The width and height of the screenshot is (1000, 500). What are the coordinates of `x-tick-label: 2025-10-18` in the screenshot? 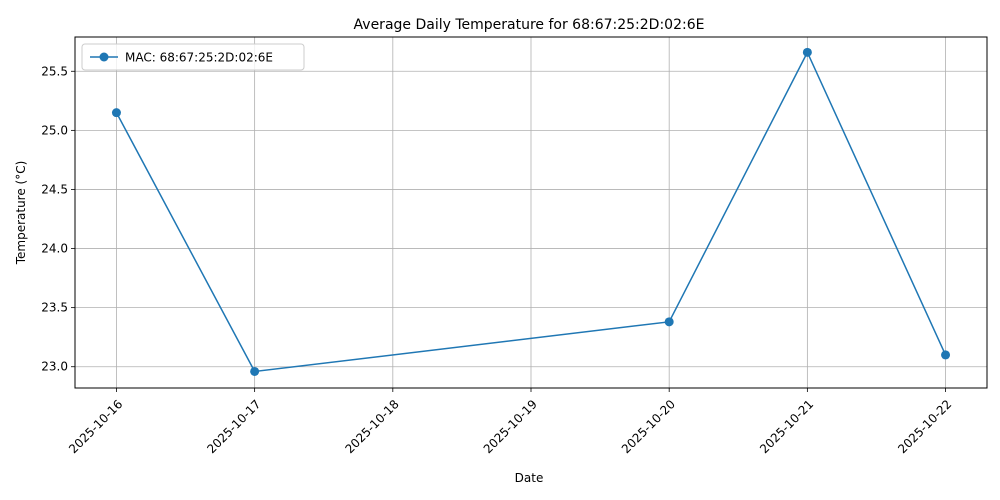 It's located at (372, 426).